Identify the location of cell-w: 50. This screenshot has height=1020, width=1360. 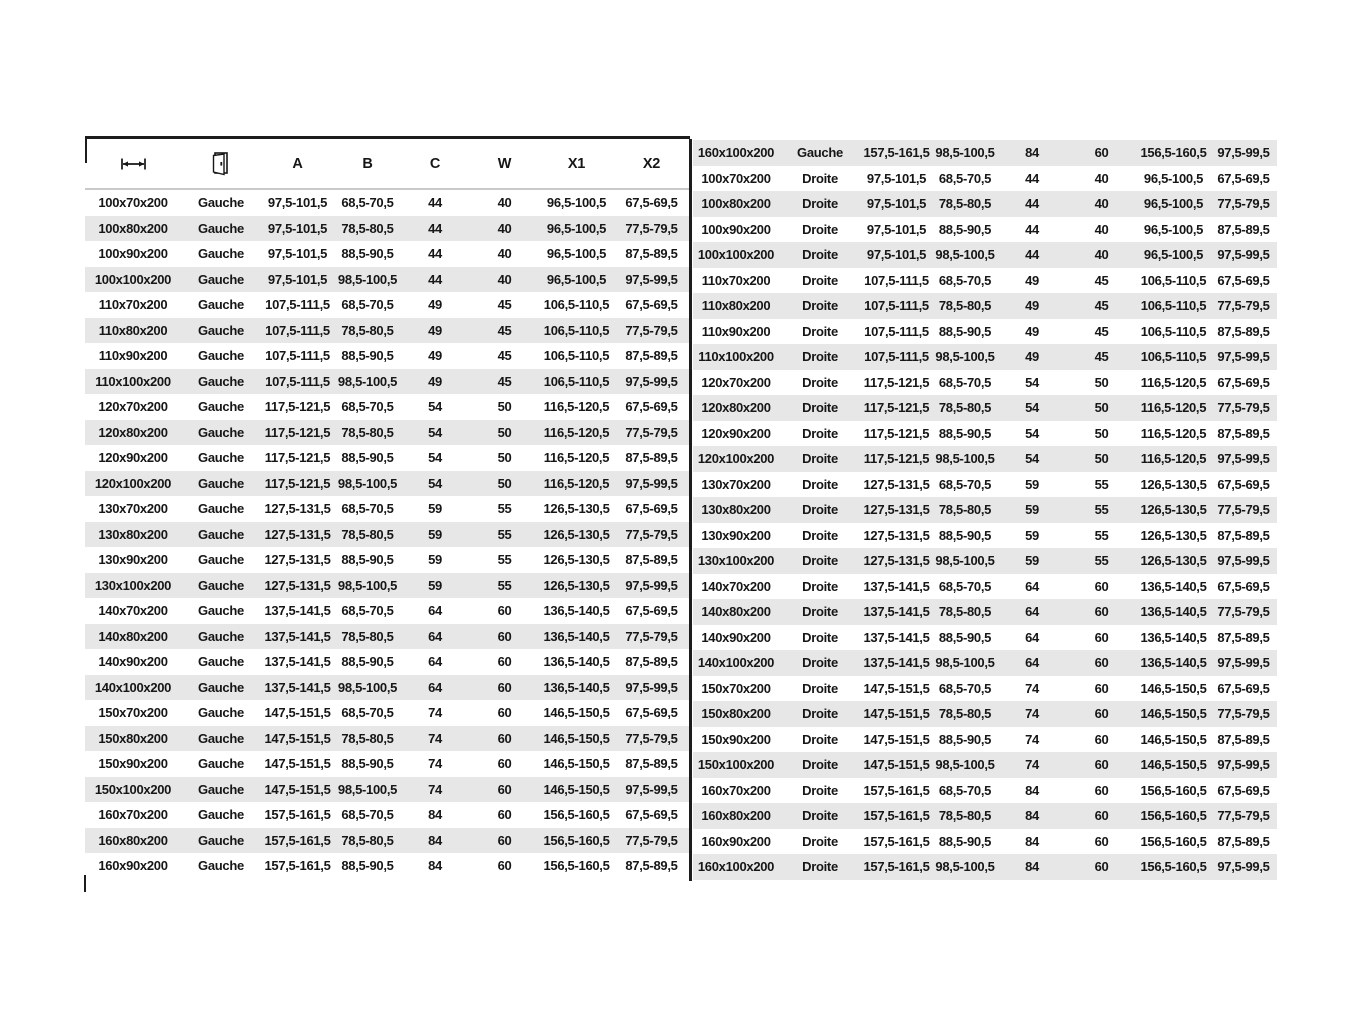
(1101, 459).